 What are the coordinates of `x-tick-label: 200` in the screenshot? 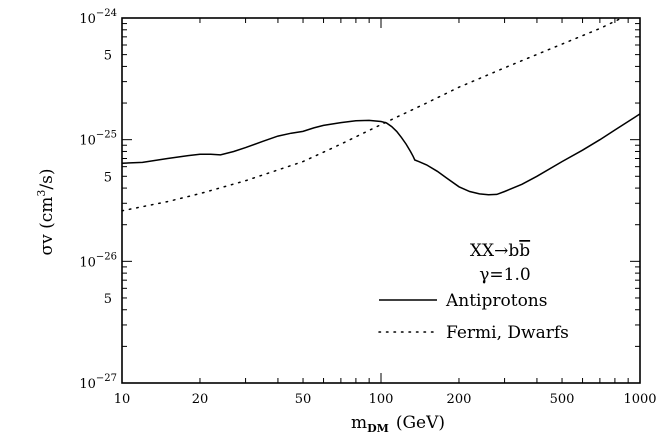 It's located at (459, 399).